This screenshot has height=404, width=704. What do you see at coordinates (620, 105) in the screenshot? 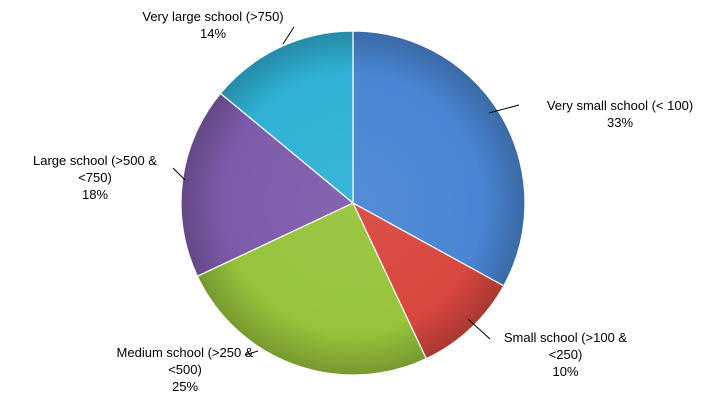
I see `slice-label-text: Very small school (< 100)` at bounding box center [620, 105].